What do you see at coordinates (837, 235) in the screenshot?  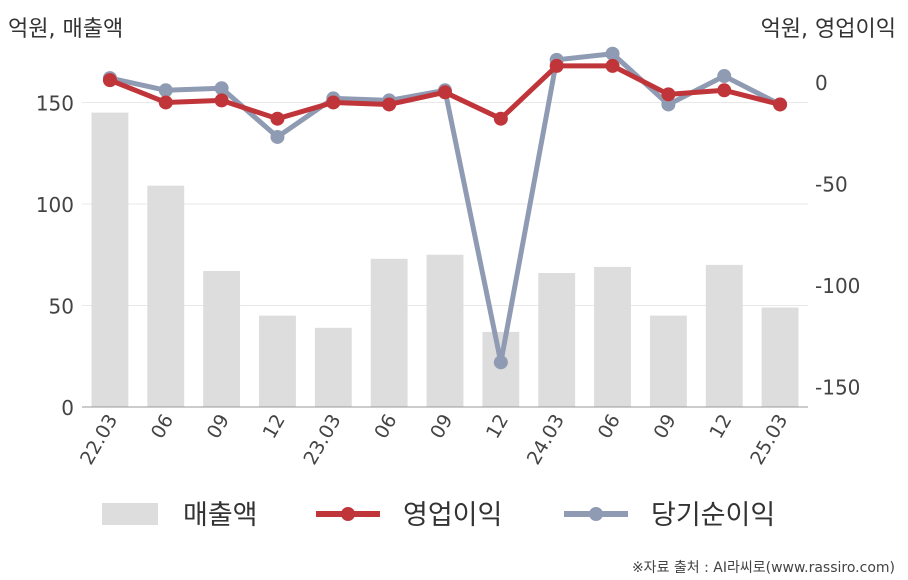 I see `right-y-ticks: 0 -50 -100 -150` at bounding box center [837, 235].